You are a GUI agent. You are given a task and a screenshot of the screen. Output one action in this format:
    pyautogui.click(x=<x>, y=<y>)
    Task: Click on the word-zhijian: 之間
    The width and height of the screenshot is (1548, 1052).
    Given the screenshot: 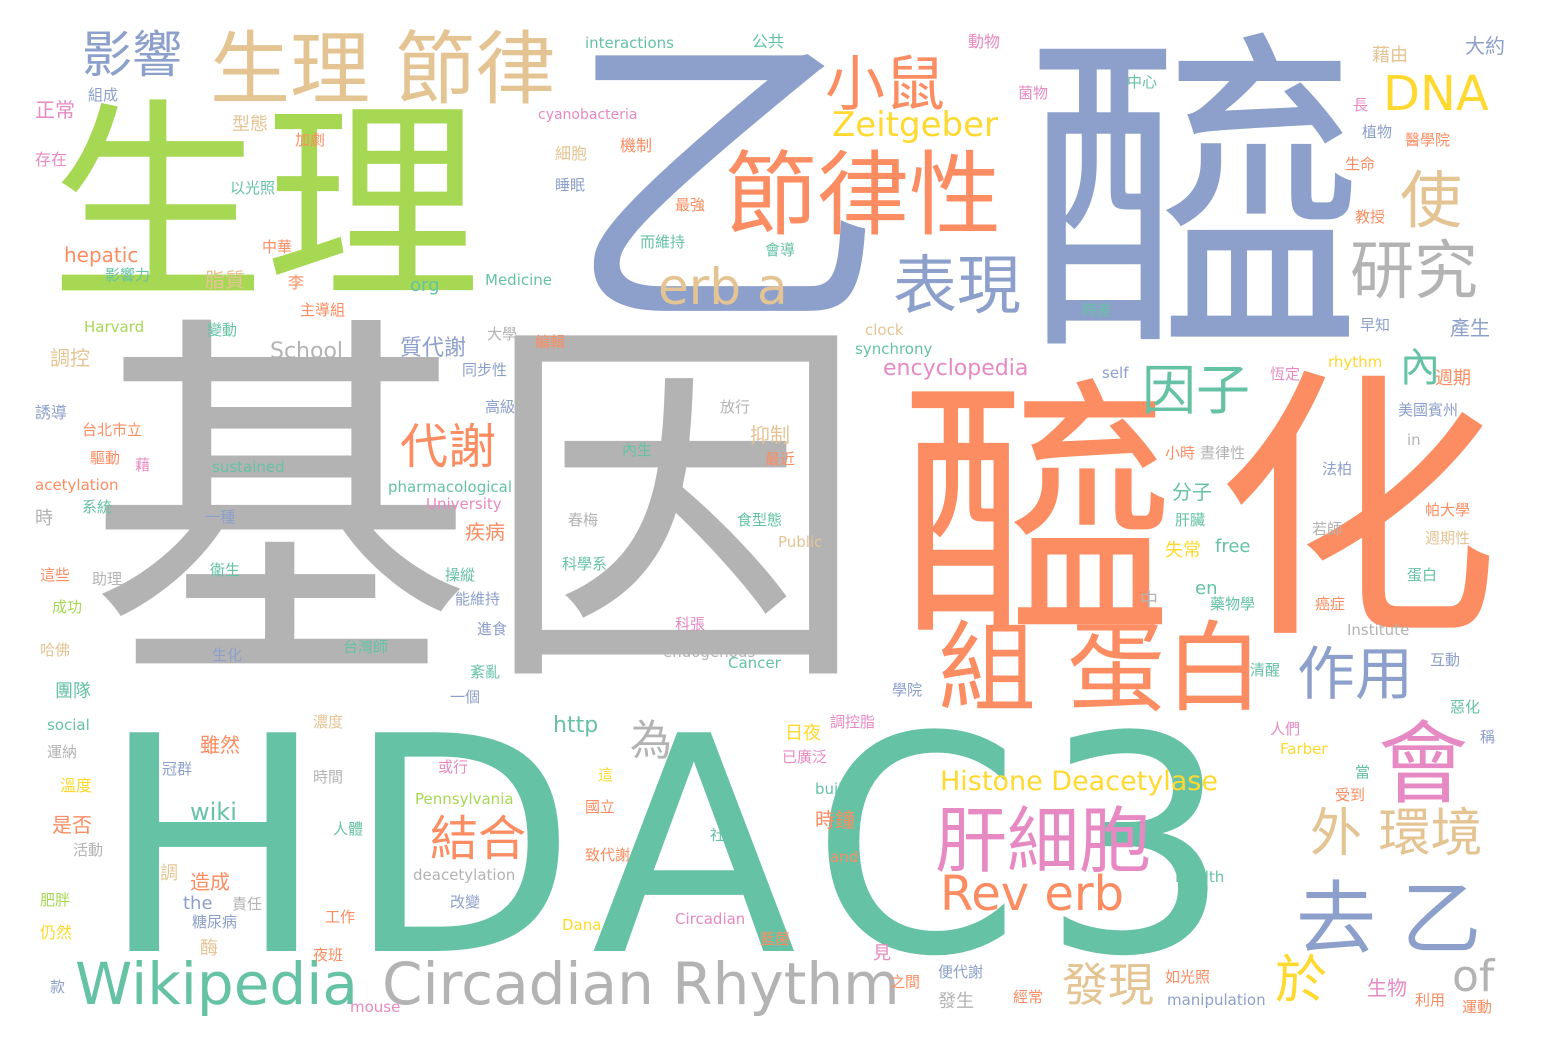 What is the action you would take?
    pyautogui.click(x=905, y=982)
    